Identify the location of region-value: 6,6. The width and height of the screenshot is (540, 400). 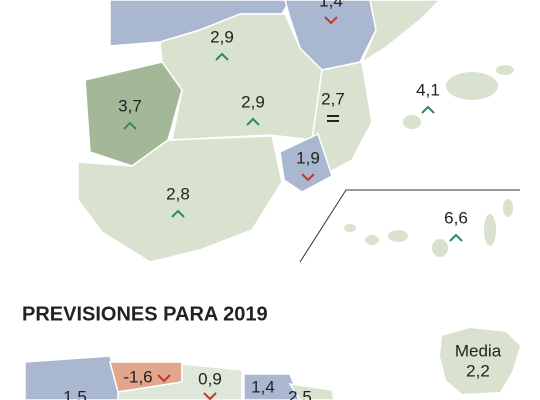
(456, 217).